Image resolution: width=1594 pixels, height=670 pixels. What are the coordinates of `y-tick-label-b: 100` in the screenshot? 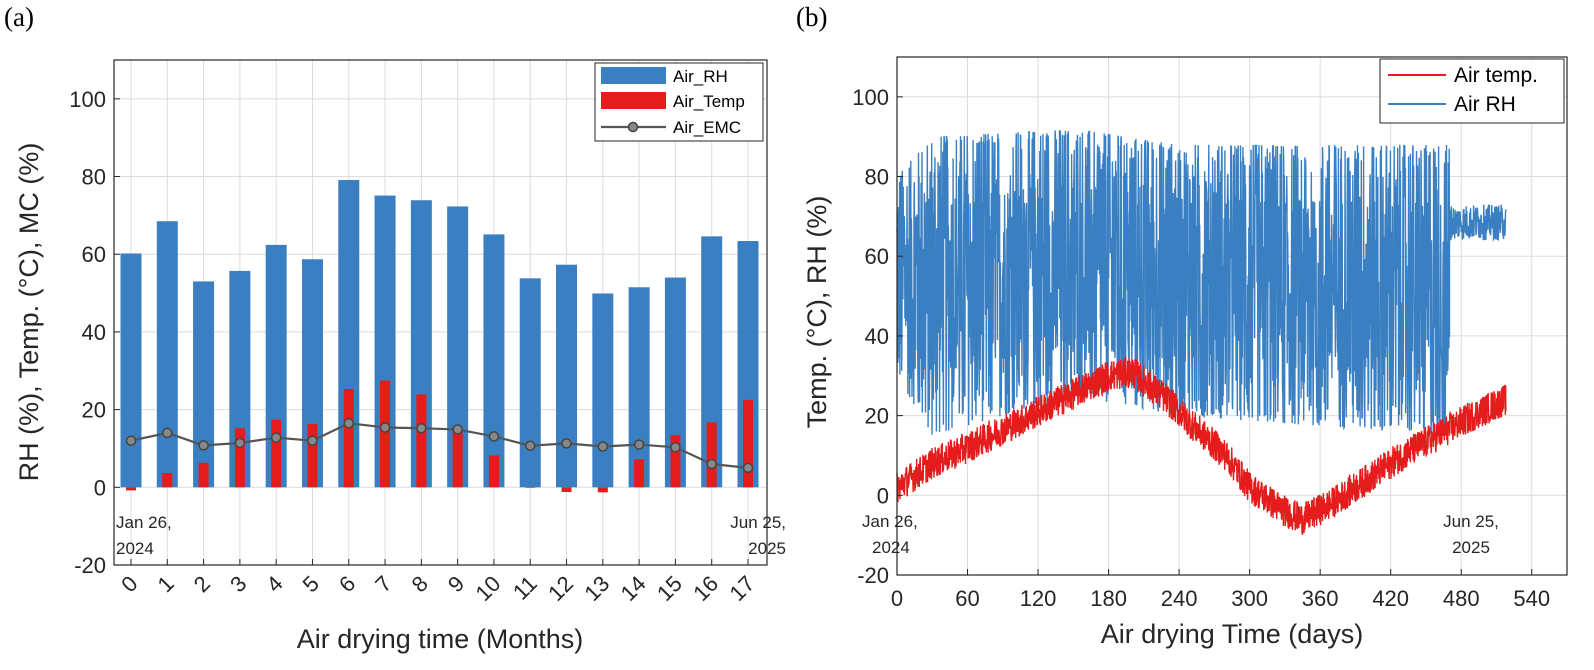 It's located at (870, 97).